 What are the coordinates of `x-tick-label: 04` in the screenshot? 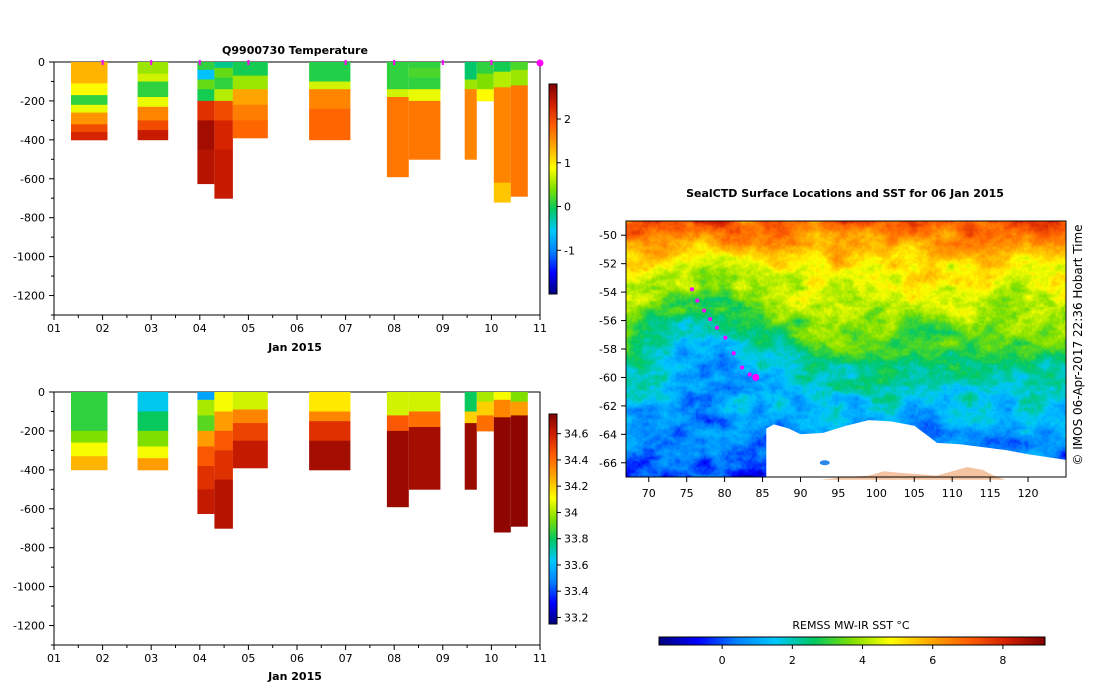 It's located at (200, 658).